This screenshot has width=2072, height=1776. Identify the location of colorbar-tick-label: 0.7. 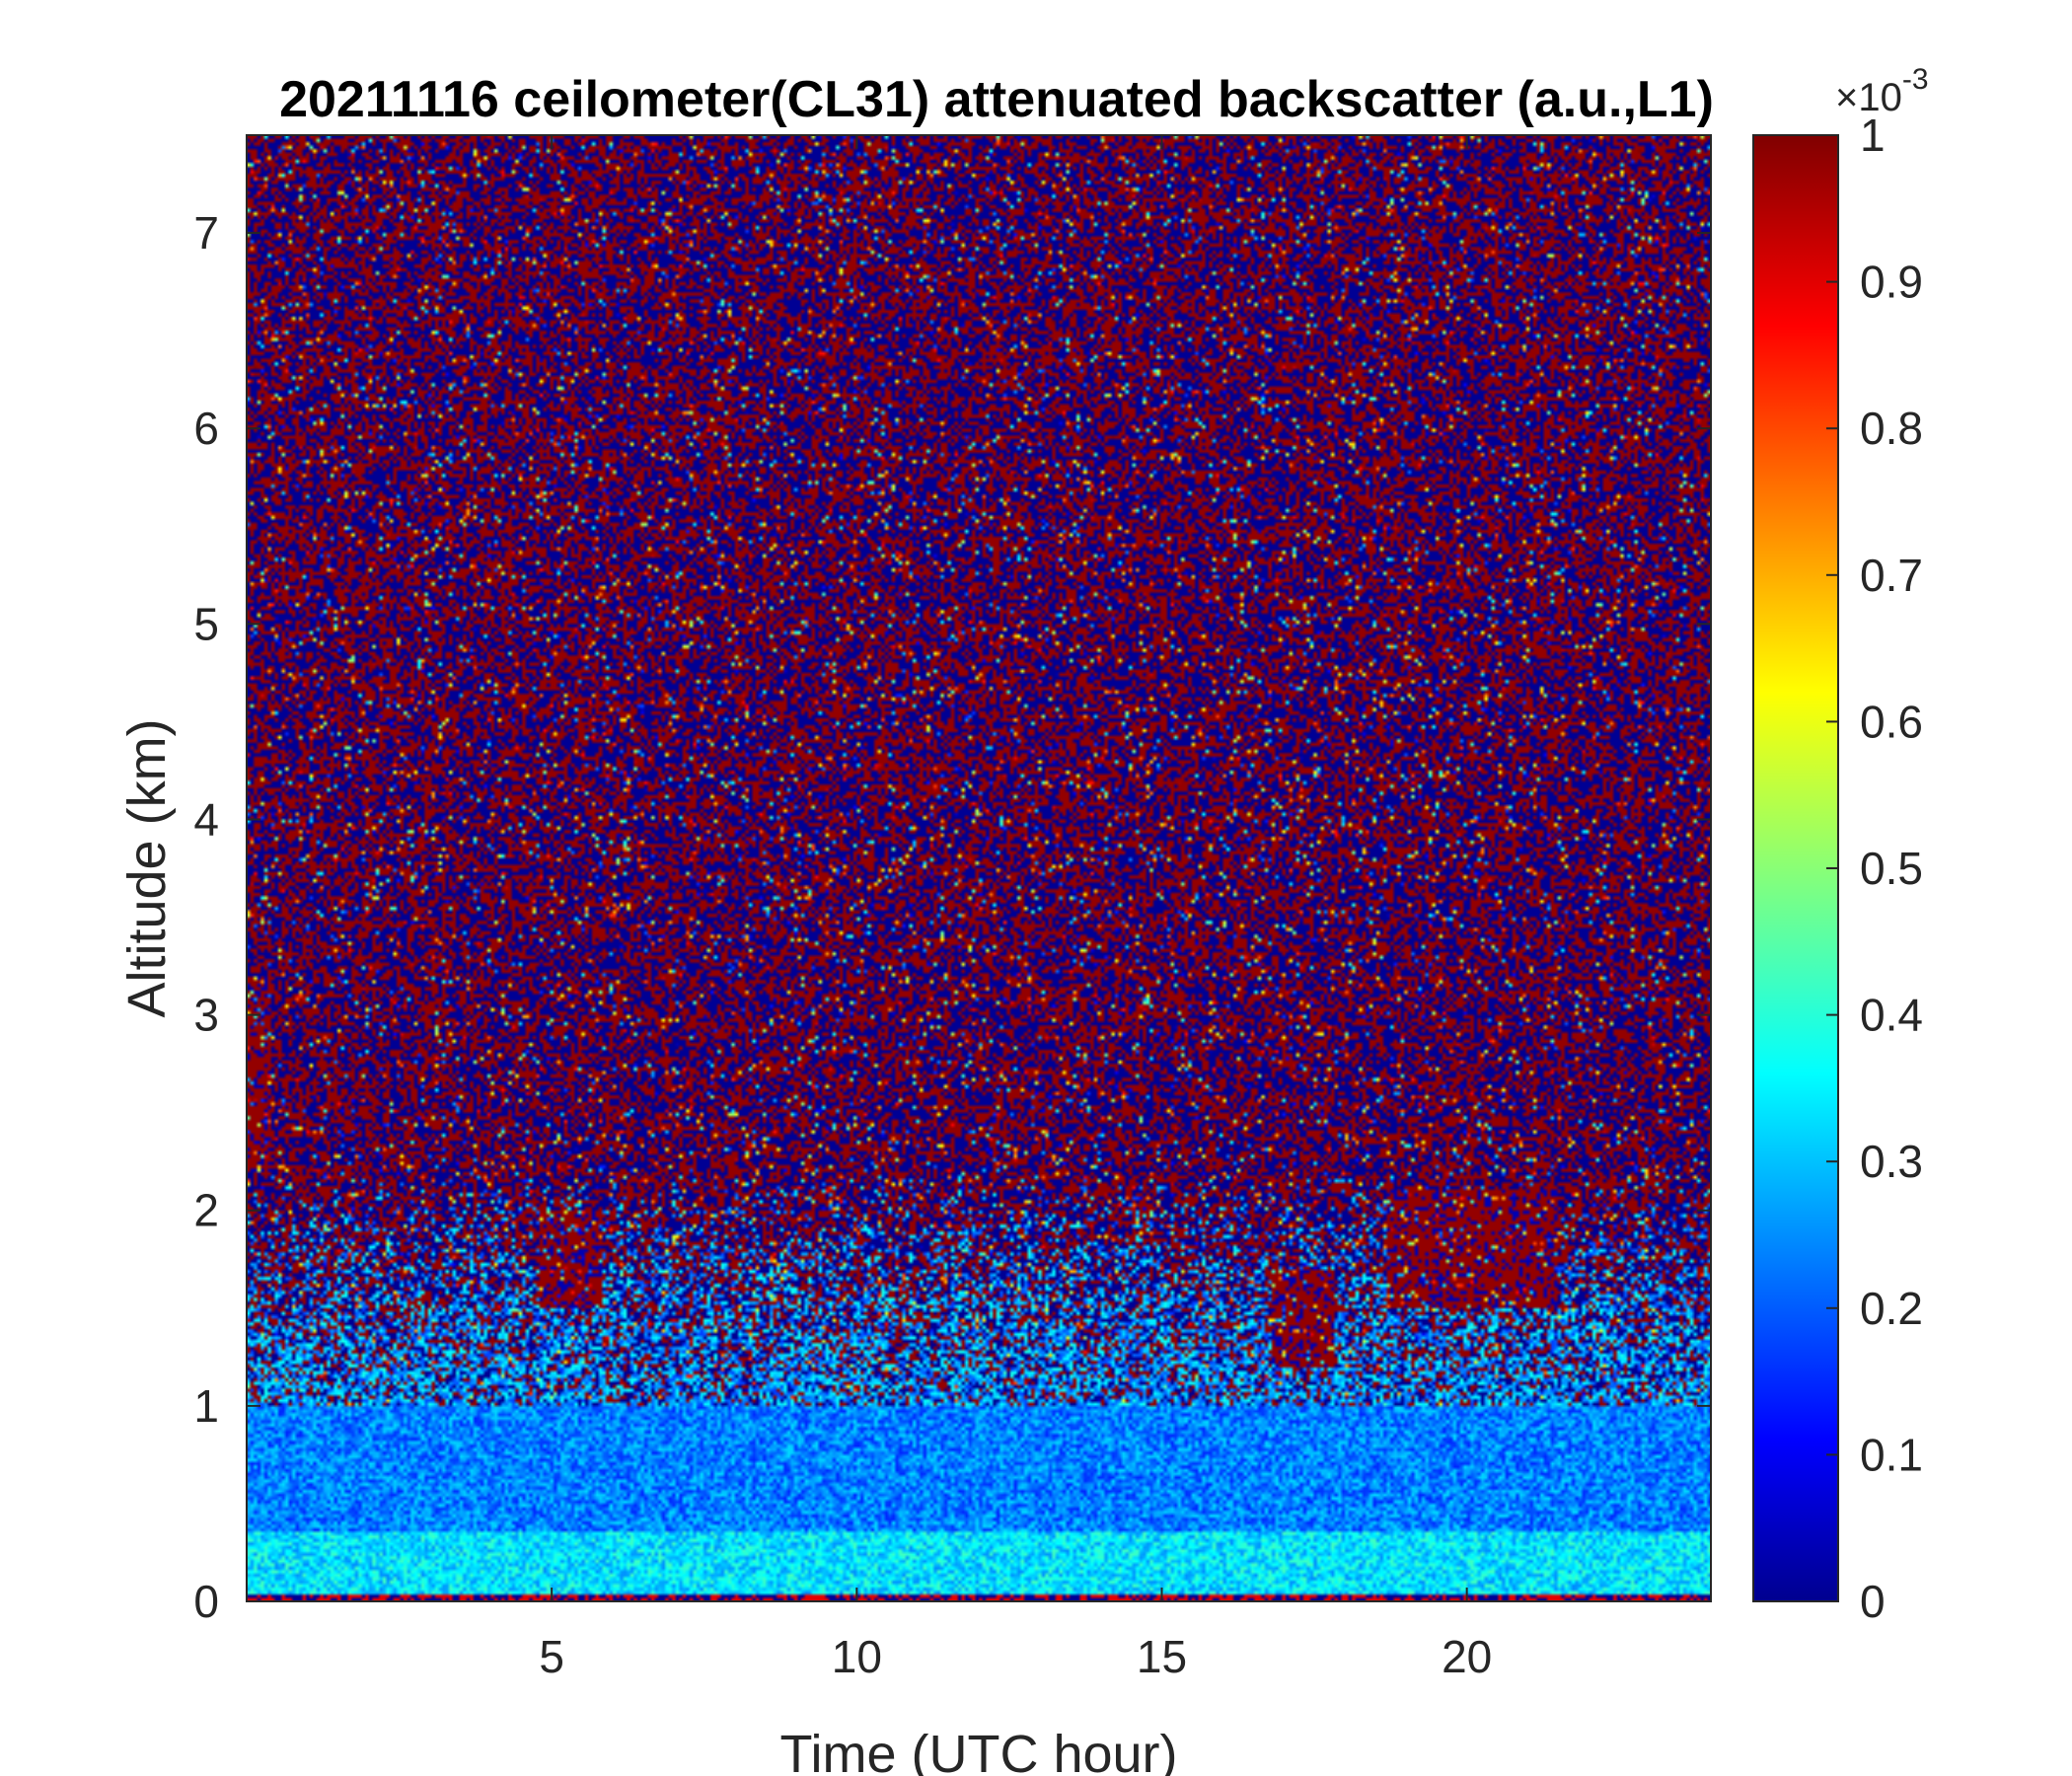
(1892, 576).